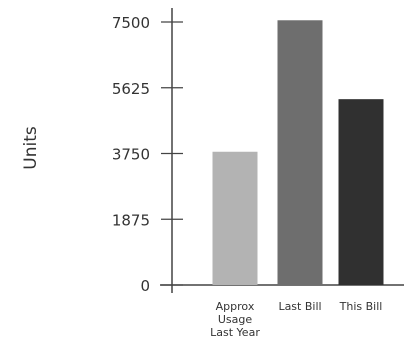 This screenshot has width=413, height=360. What do you see at coordinates (361, 306) in the screenshot?
I see `x-tick-label: This Bill` at bounding box center [361, 306].